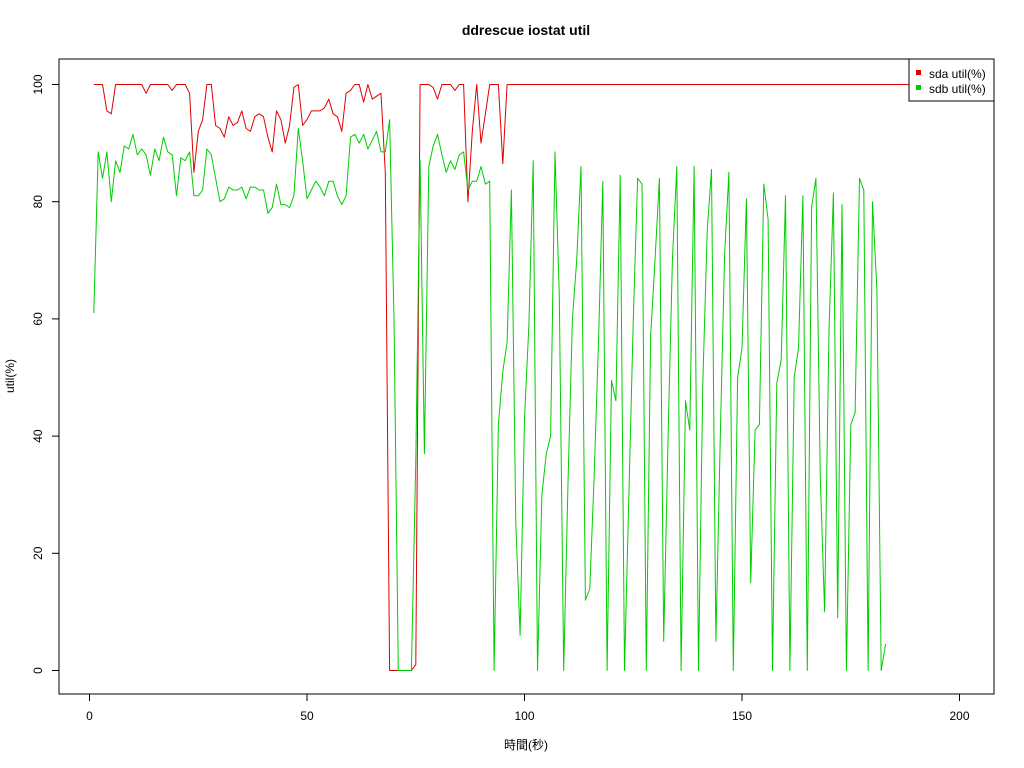  I want to click on legend-box, so click(951, 80).